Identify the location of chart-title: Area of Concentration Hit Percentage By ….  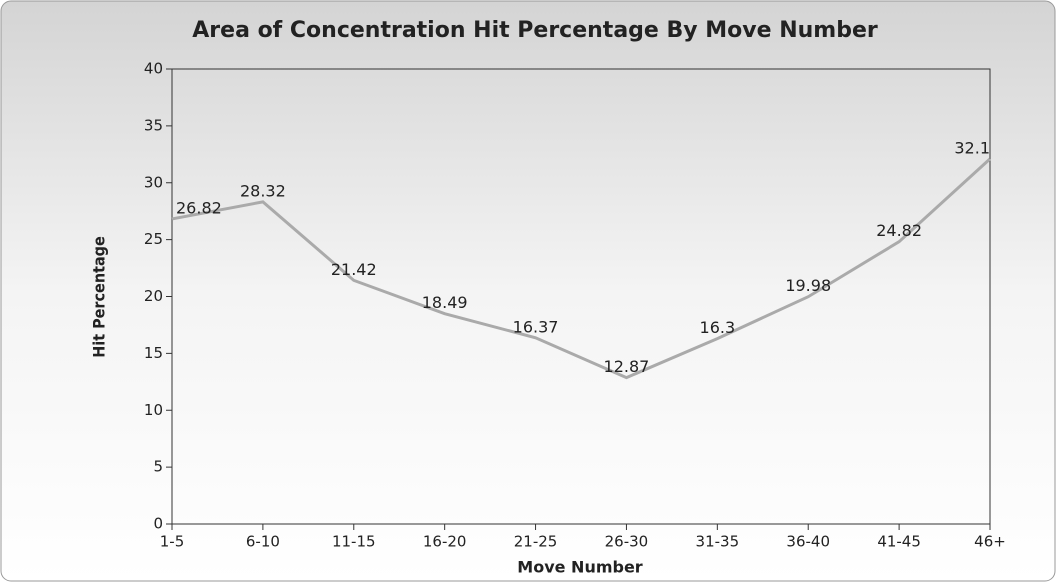
(535, 30).